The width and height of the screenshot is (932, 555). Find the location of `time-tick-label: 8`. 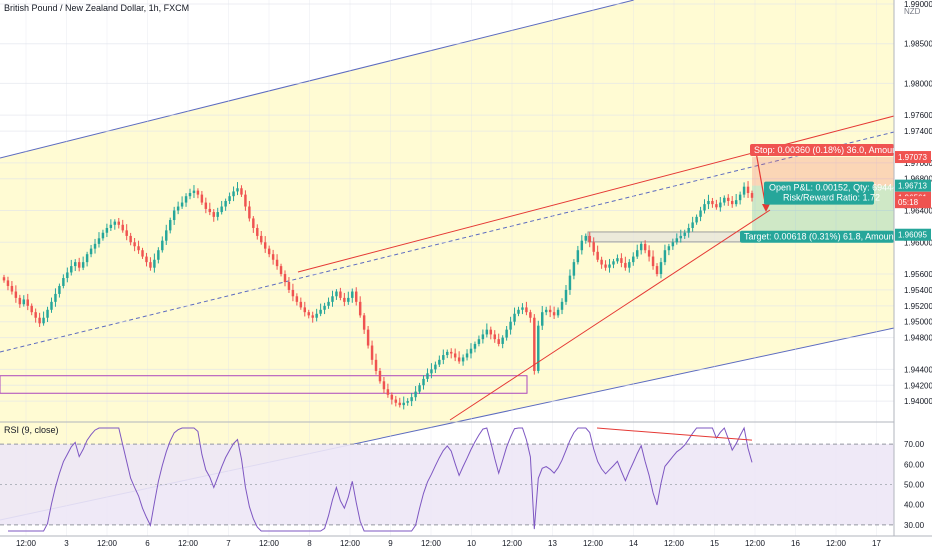

time-tick-label: 8 is located at coordinates (309, 543).